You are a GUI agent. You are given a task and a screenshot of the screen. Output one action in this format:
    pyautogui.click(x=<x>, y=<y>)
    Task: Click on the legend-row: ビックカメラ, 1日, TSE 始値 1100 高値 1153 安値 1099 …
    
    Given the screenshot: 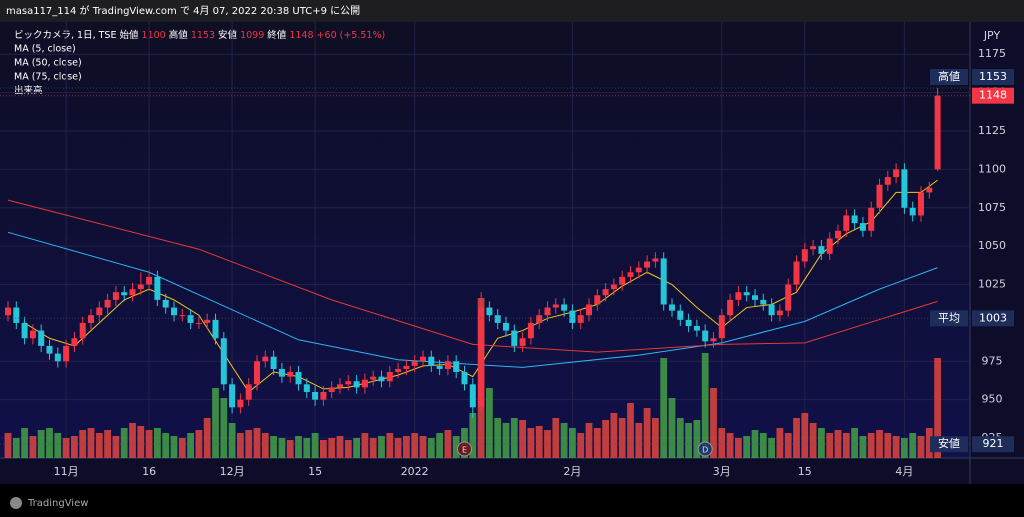 What is the action you would take?
    pyautogui.click(x=199, y=35)
    